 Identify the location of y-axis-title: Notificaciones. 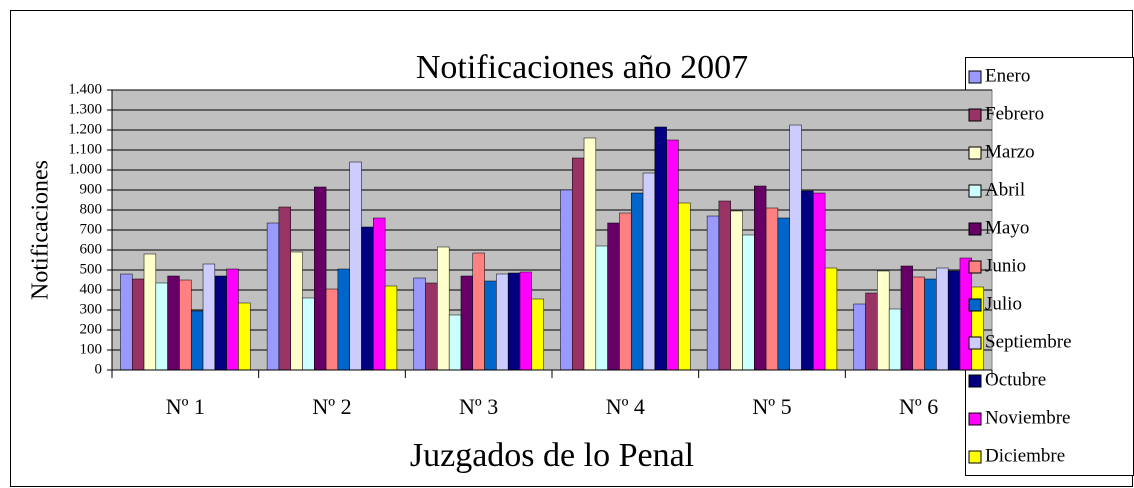
(41, 230).